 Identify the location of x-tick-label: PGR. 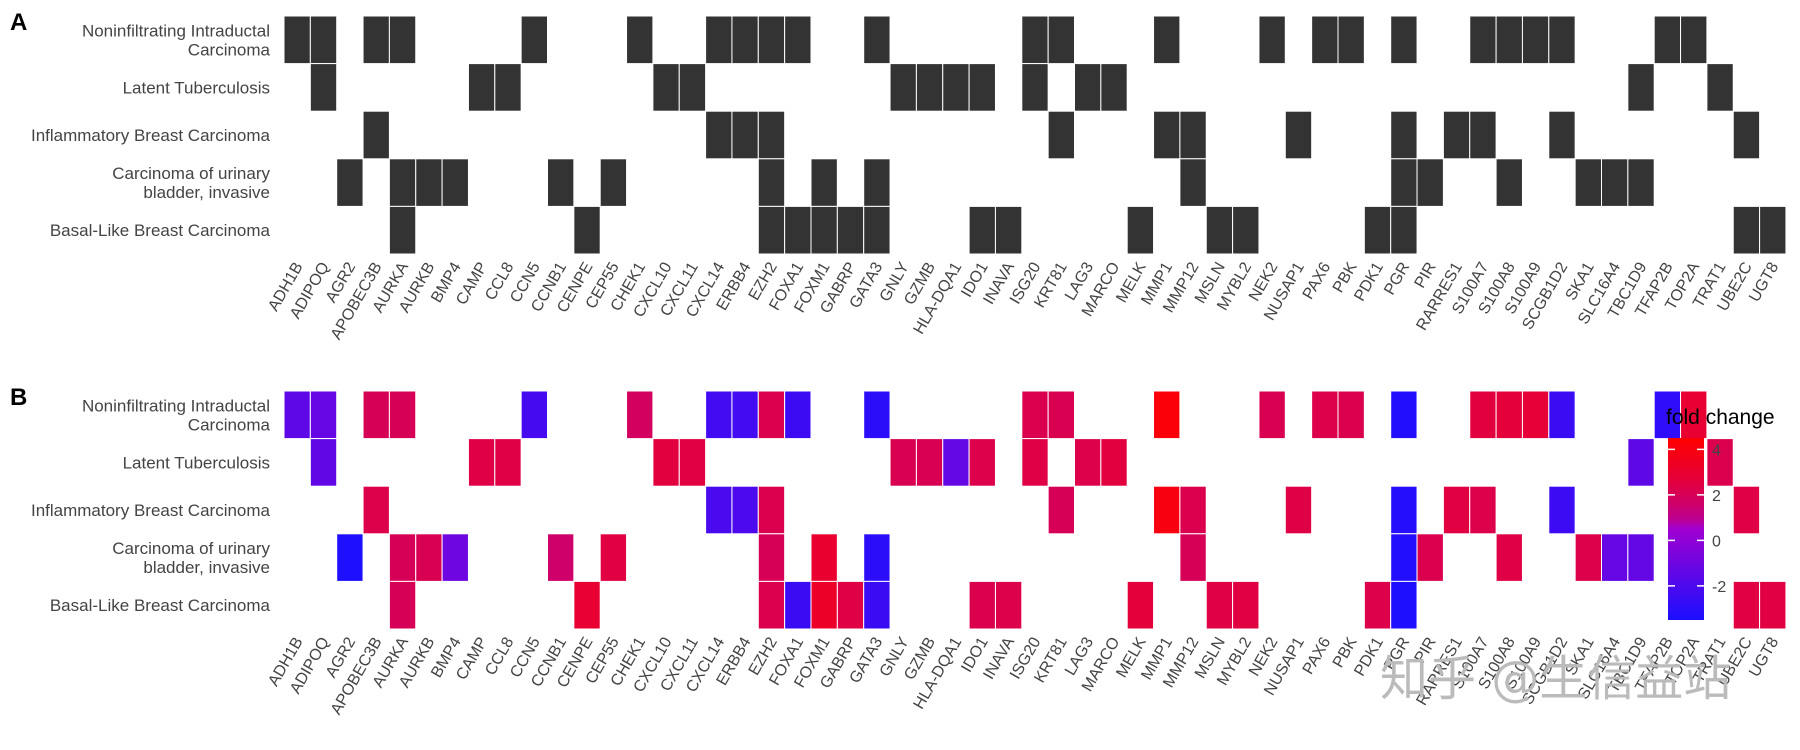
(1397, 279).